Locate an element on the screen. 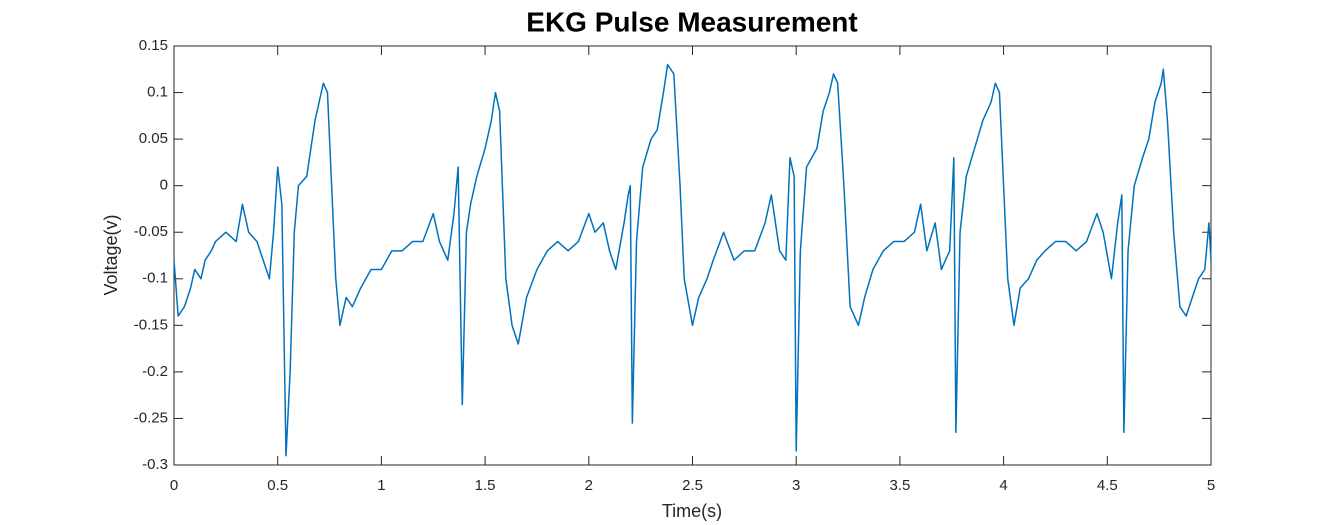 The height and width of the screenshot is (525, 1339). y-tick-label: -0.15 is located at coordinates (151, 324).